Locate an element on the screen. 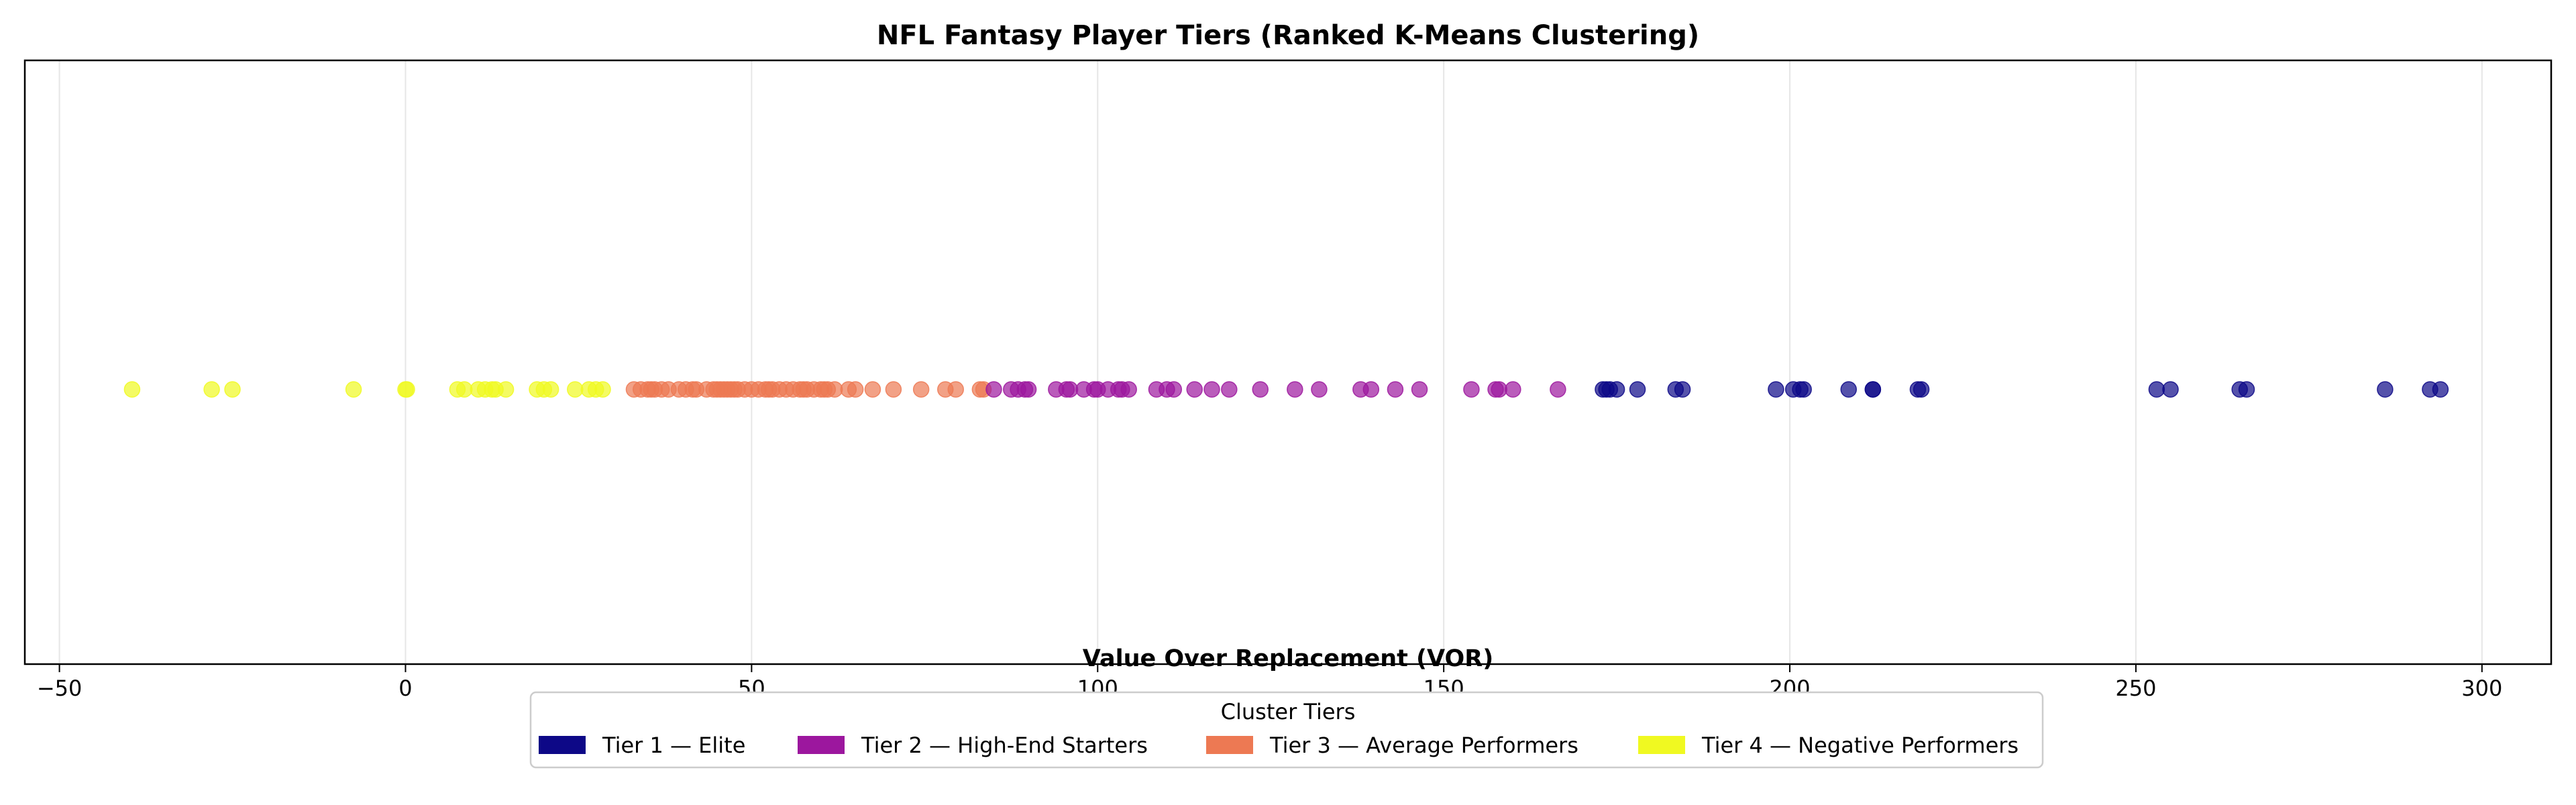  legend-label-tier-3: Tier 3 — Average Performers is located at coordinates (1423, 745).